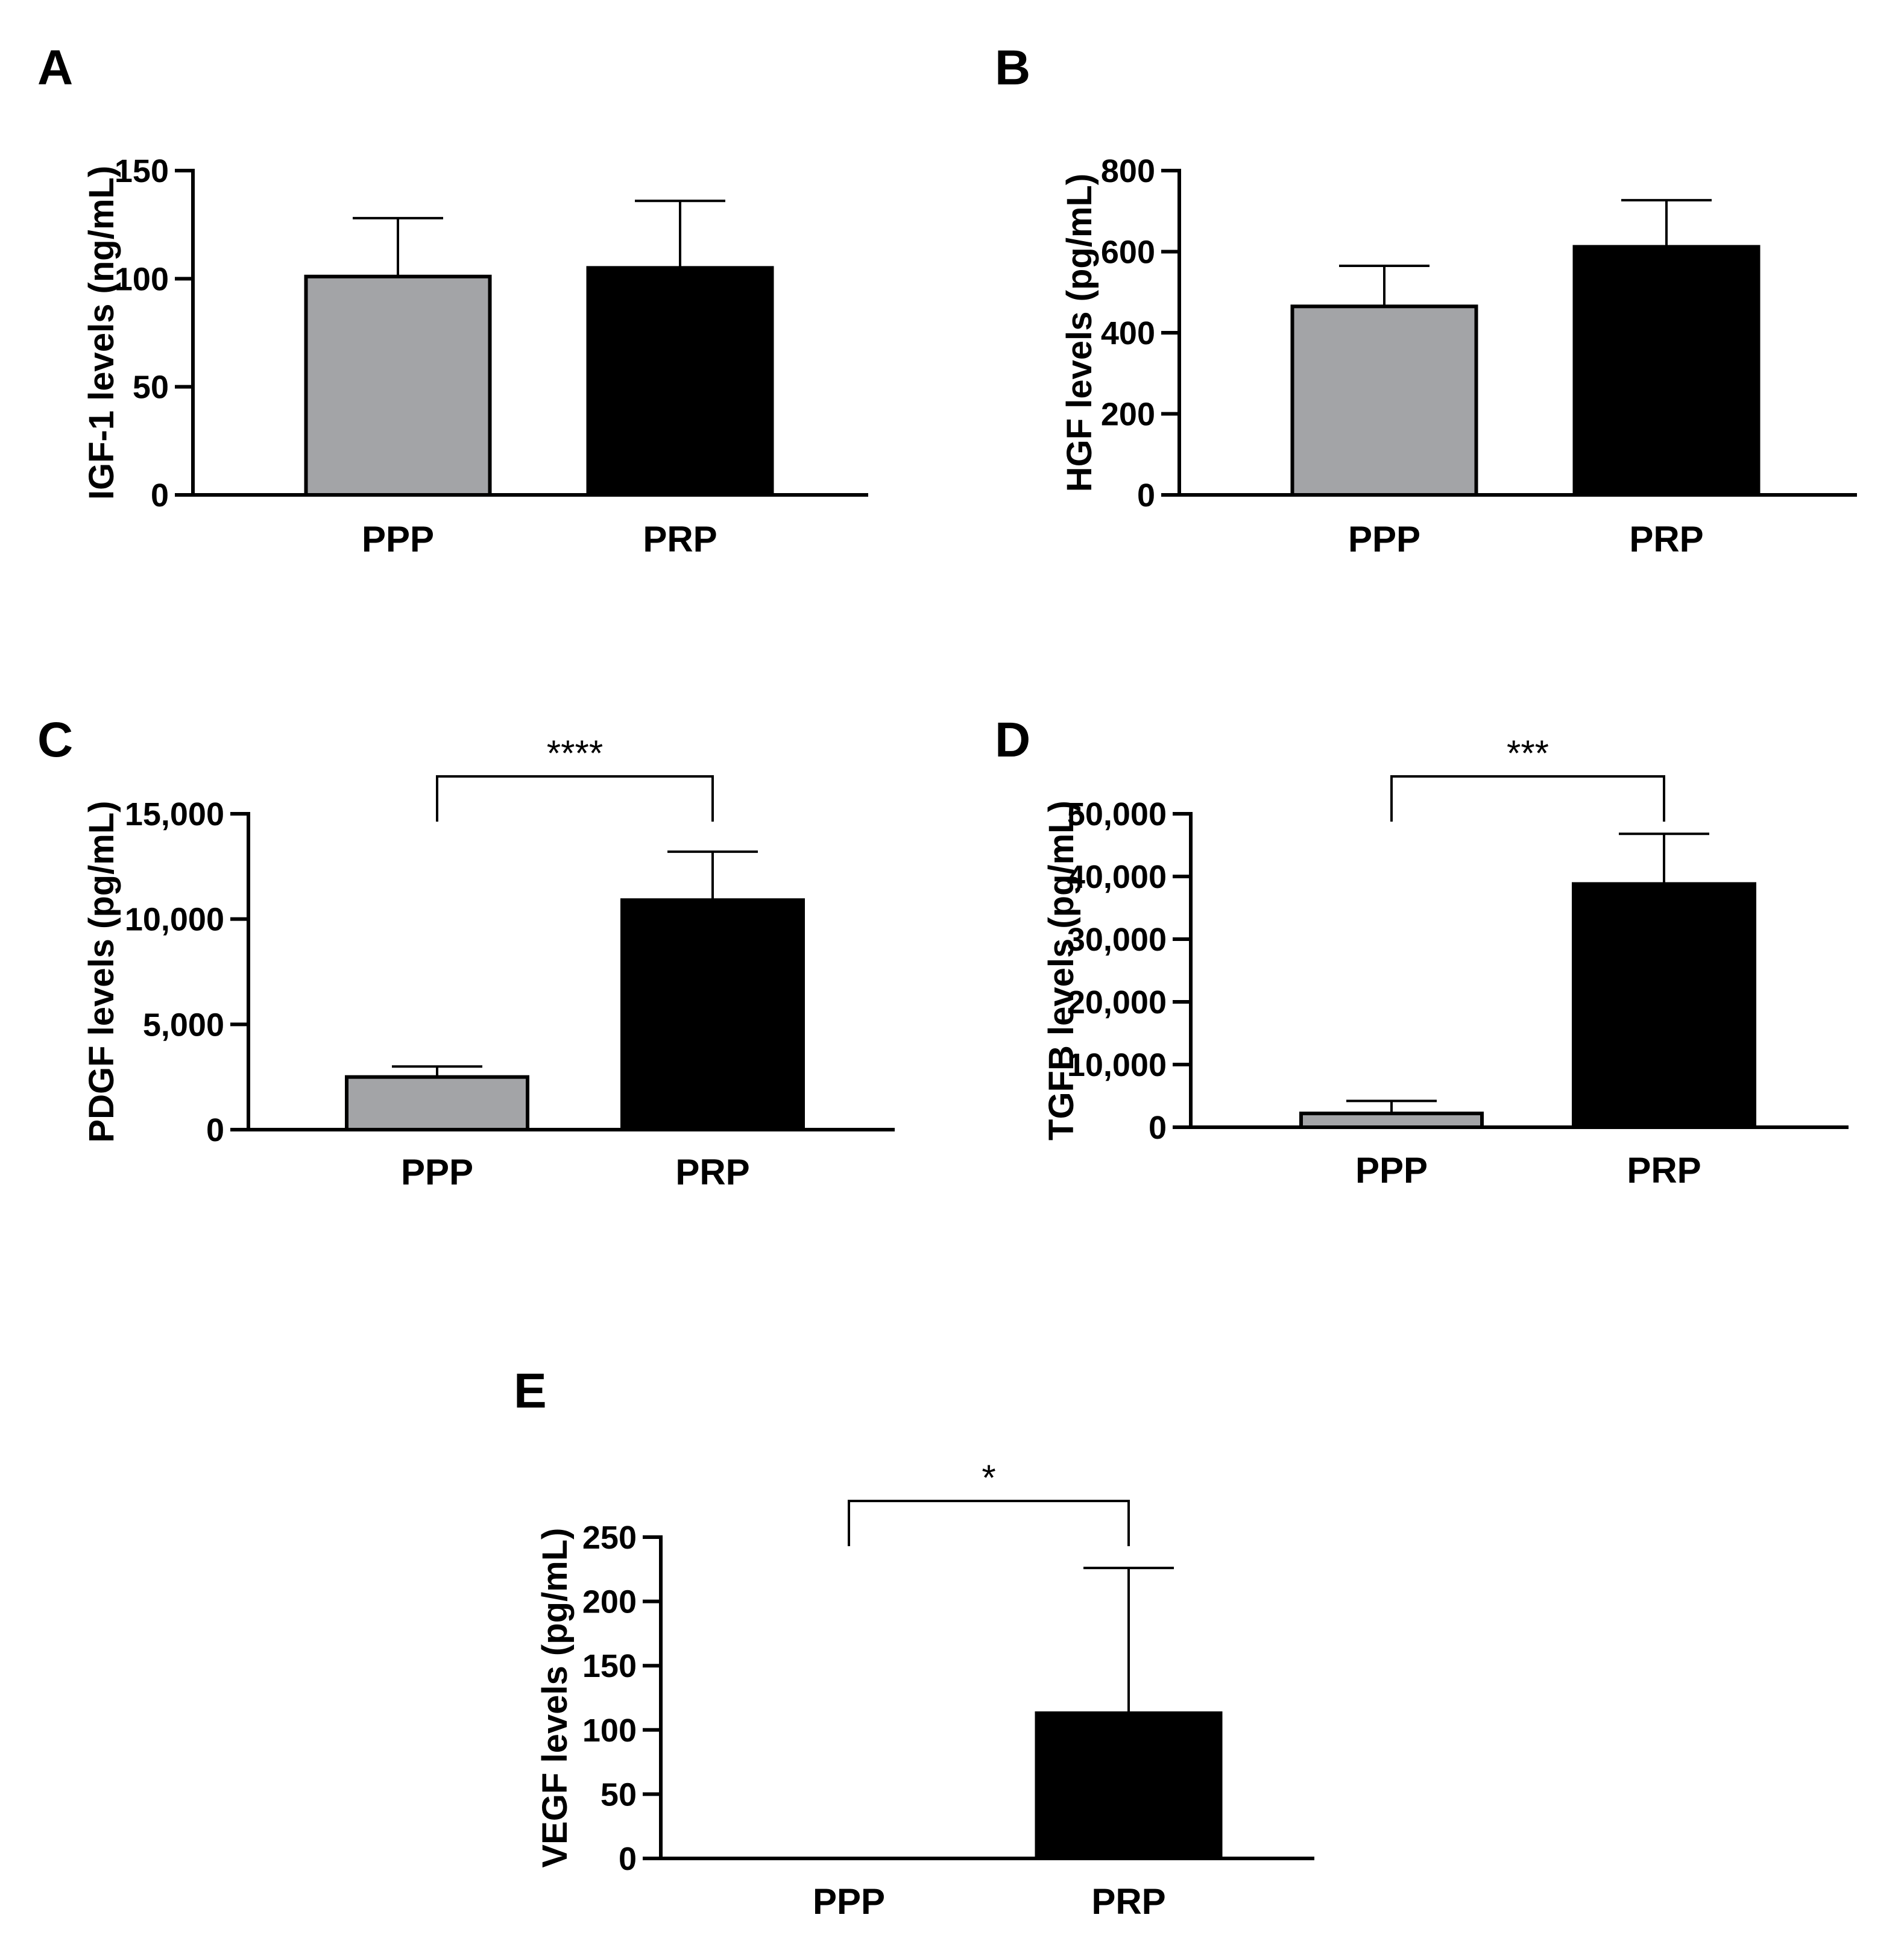 The width and height of the screenshot is (1904, 1938). What do you see at coordinates (1128, 252) in the screenshot?
I see `y-tick-label: 600` at bounding box center [1128, 252].